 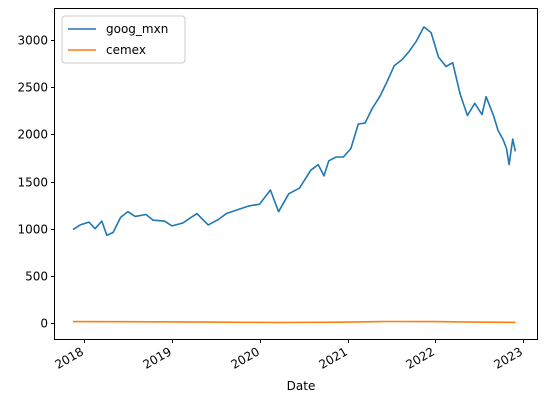 What do you see at coordinates (137, 29) in the screenshot?
I see `legend-label-goog-mxn: goog_mxn` at bounding box center [137, 29].